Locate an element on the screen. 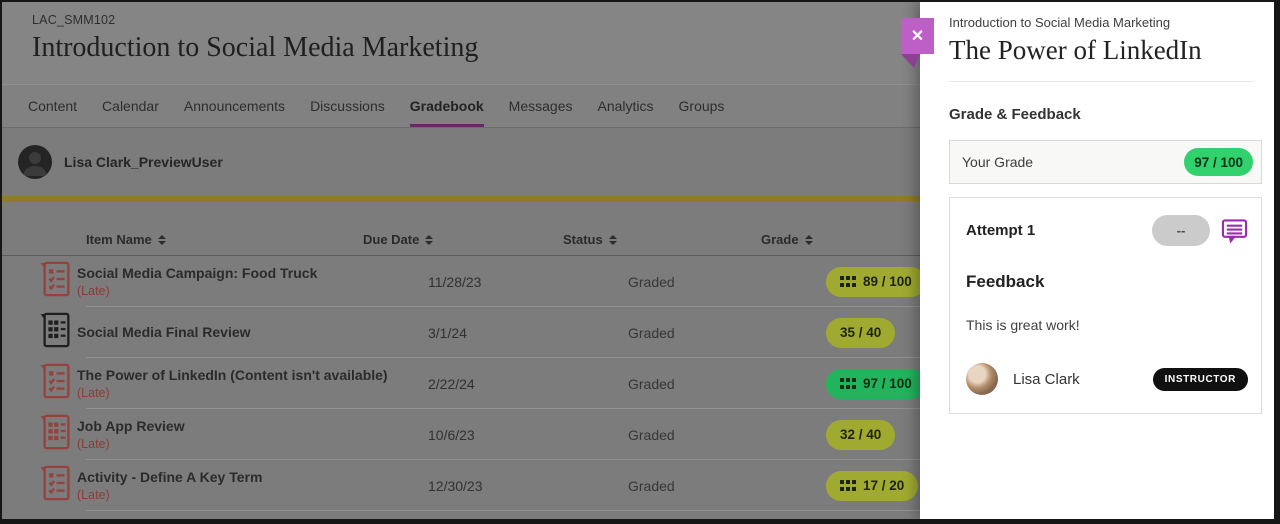 The height and width of the screenshot is (524, 1280). user-bar: Lisa Clark_PreviewUser is located at coordinates (638, 162).